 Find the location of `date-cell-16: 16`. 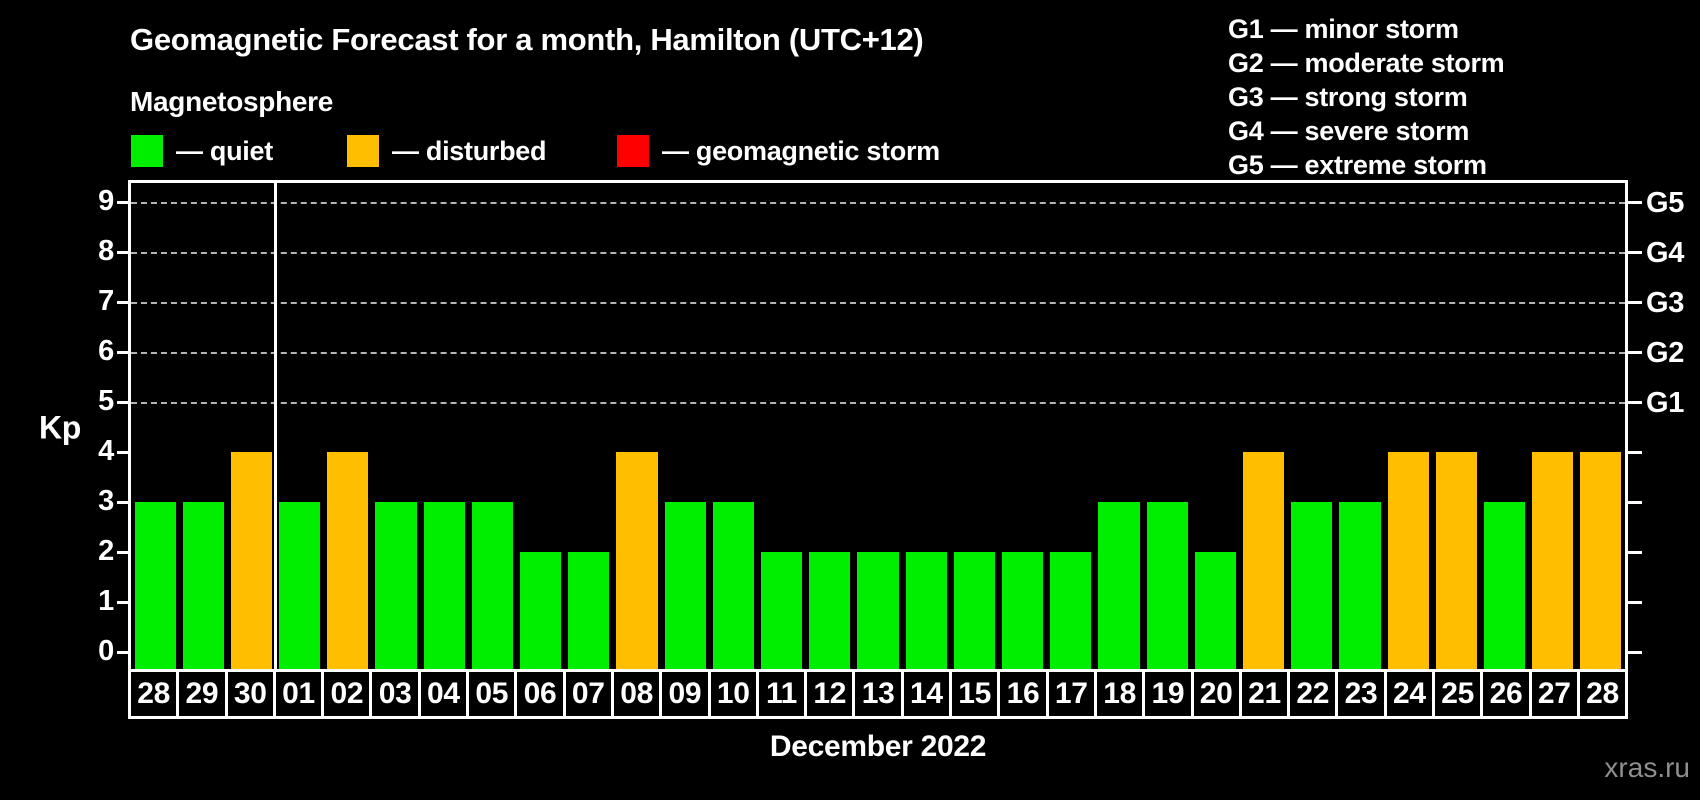

date-cell-16: 16 is located at coordinates (1021, 694).